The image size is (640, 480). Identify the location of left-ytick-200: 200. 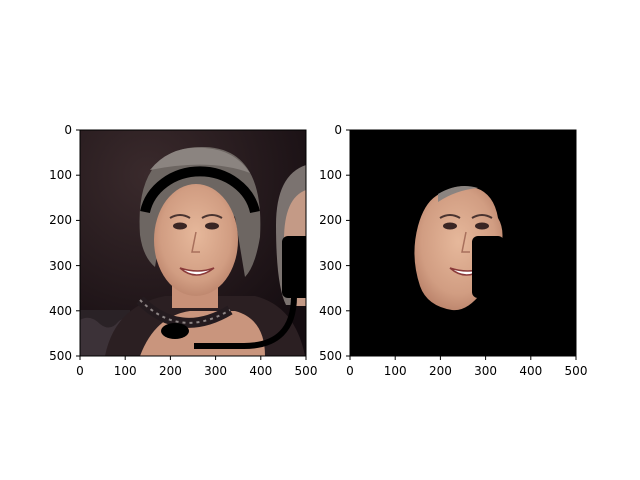
(60, 220).